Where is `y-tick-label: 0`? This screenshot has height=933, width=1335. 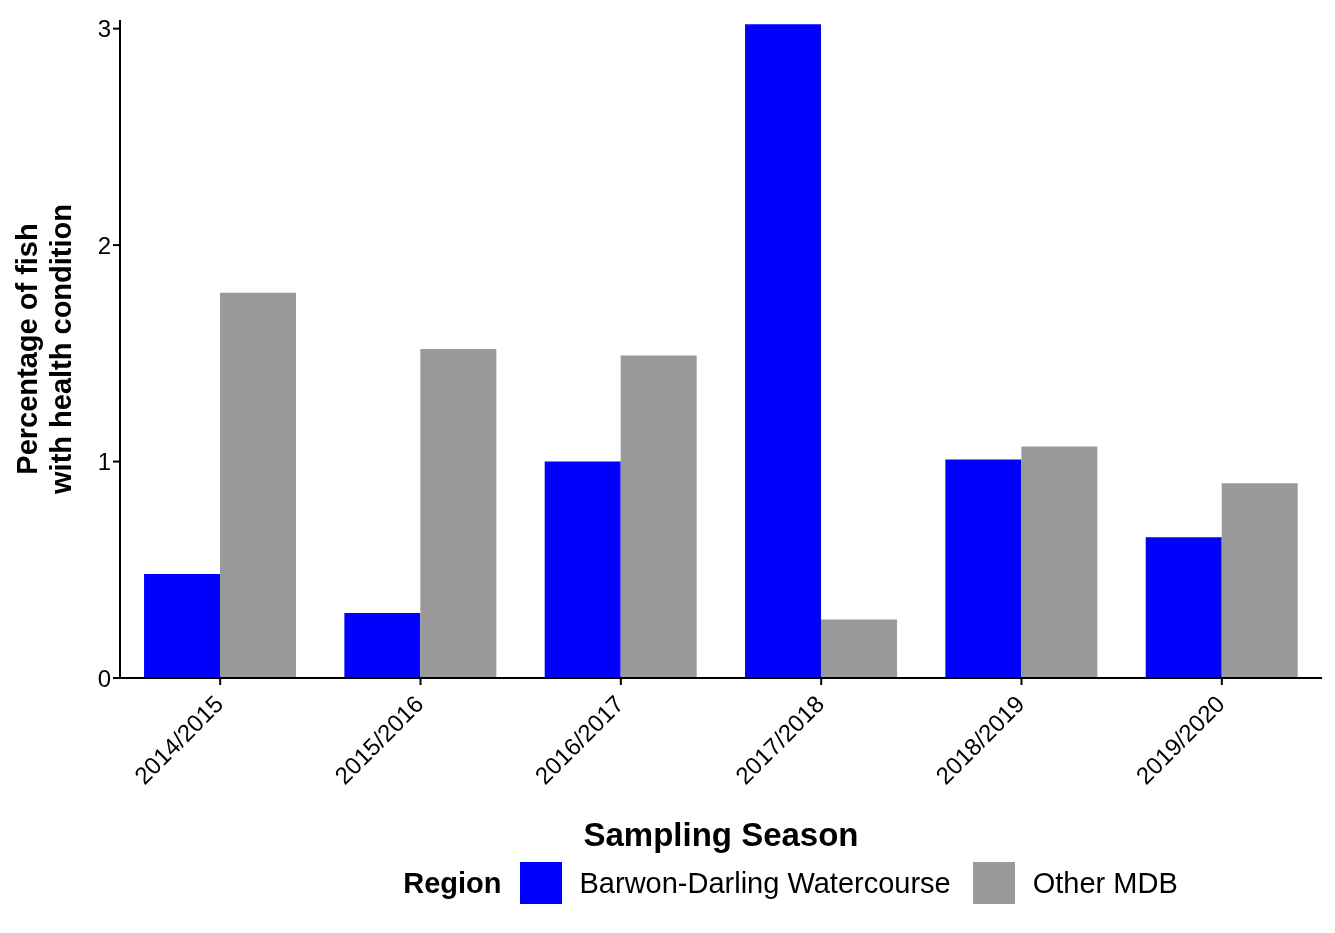
y-tick-label: 0 is located at coordinates (104, 678).